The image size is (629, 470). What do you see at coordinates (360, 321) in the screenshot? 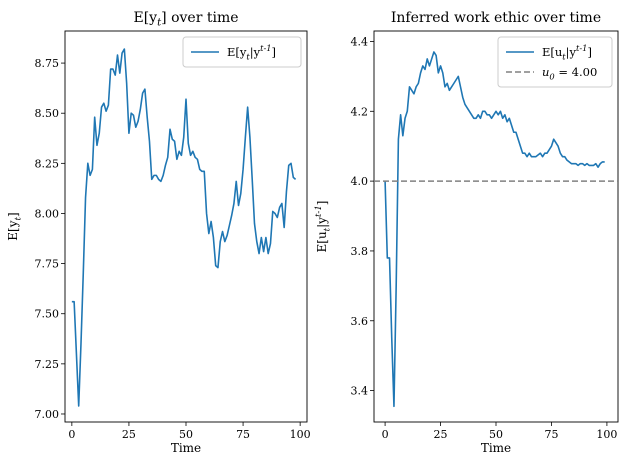
I see `y-tick-label: 3.6` at bounding box center [360, 321].